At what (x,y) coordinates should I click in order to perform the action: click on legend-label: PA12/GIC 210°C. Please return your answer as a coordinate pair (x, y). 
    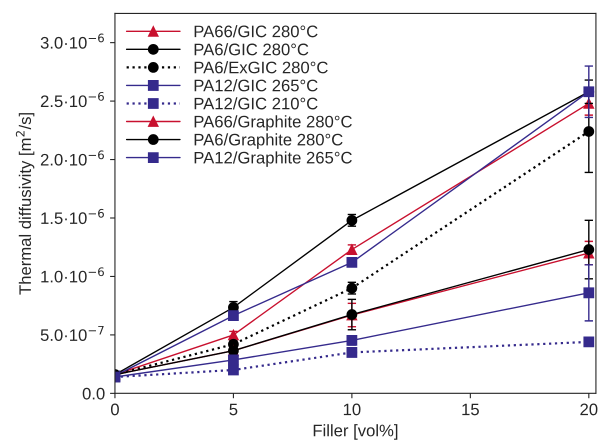
    Looking at the image, I should click on (256, 103).